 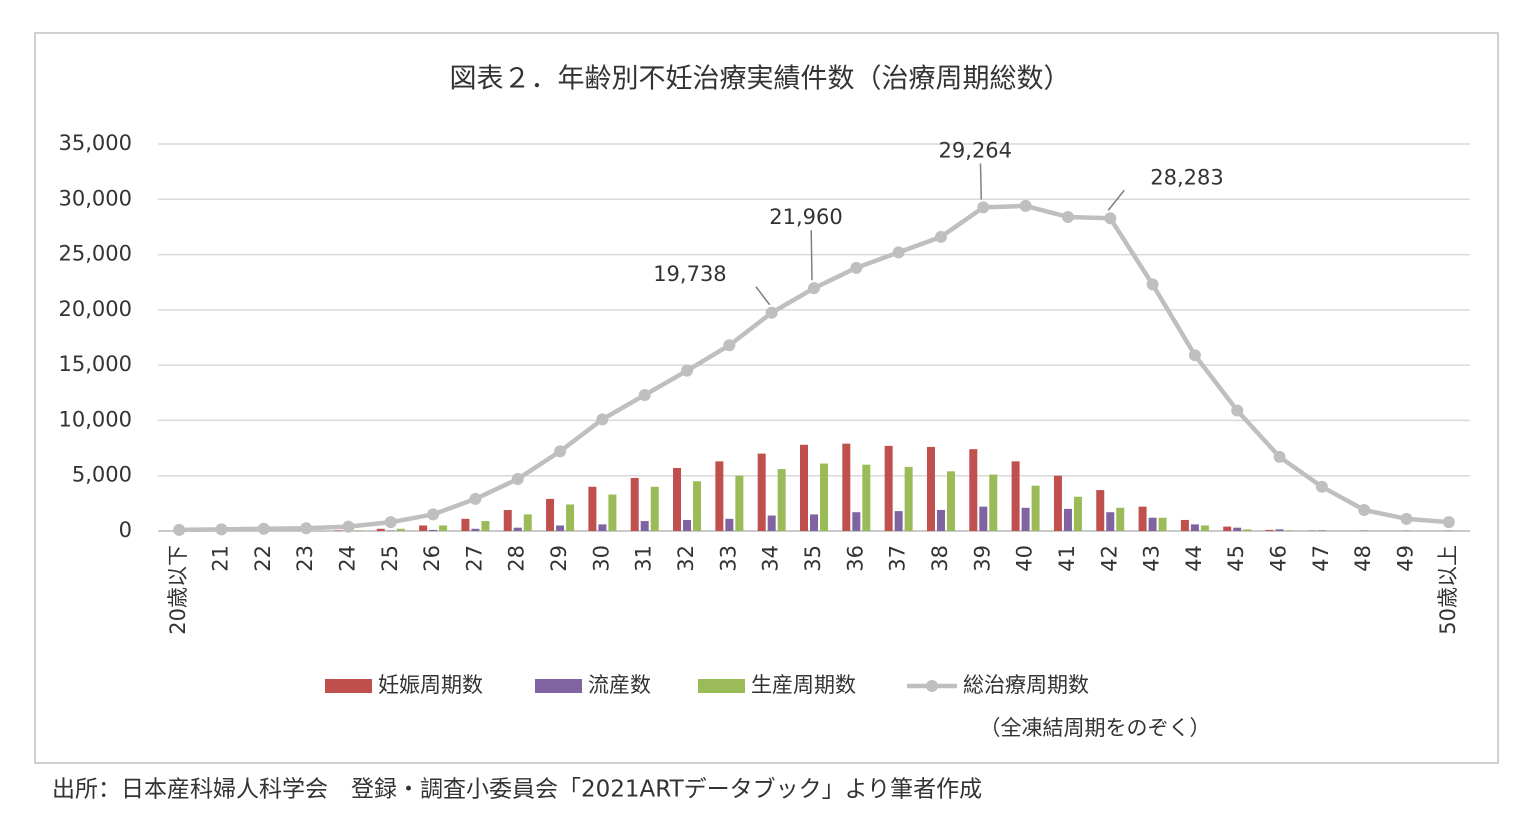 What do you see at coordinates (803, 685) in the screenshot?
I see `legend-label: 生産周期数` at bounding box center [803, 685].